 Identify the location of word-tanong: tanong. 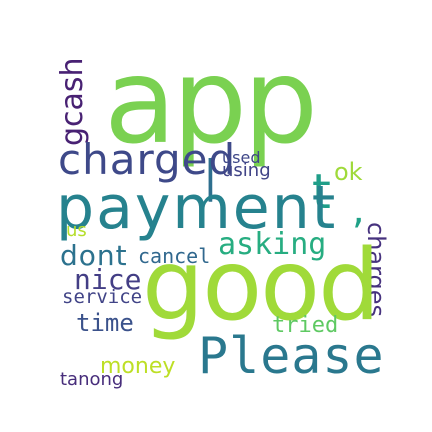
(92, 379).